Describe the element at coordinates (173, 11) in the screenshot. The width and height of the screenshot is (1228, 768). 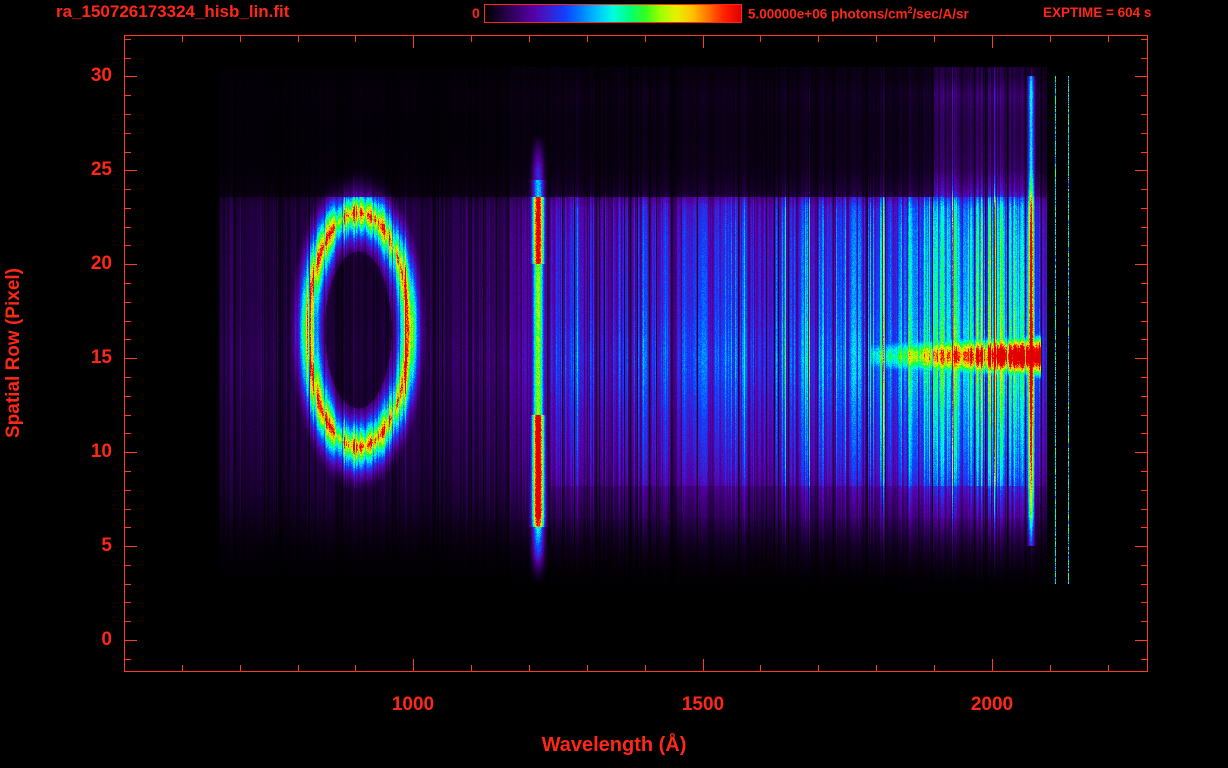
I see `file-title: ra_150726173324_hisb_lin.fit` at that location.